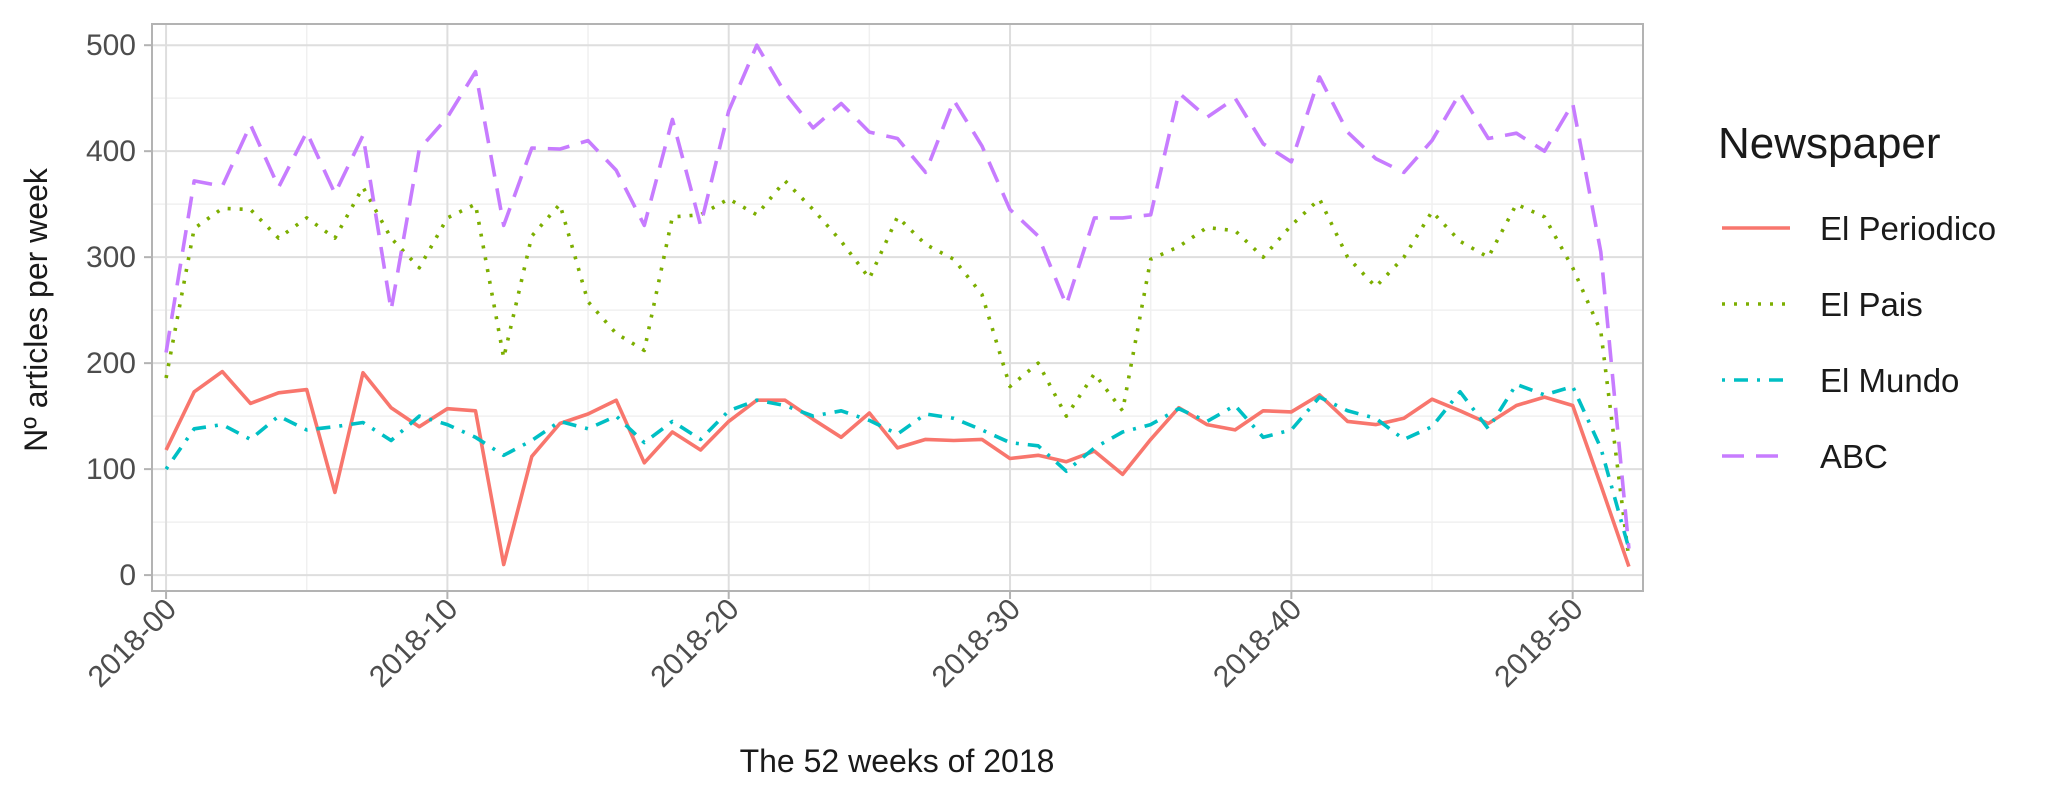  I want to click on legend-label-el-pais: El Pais, so click(1871, 304).